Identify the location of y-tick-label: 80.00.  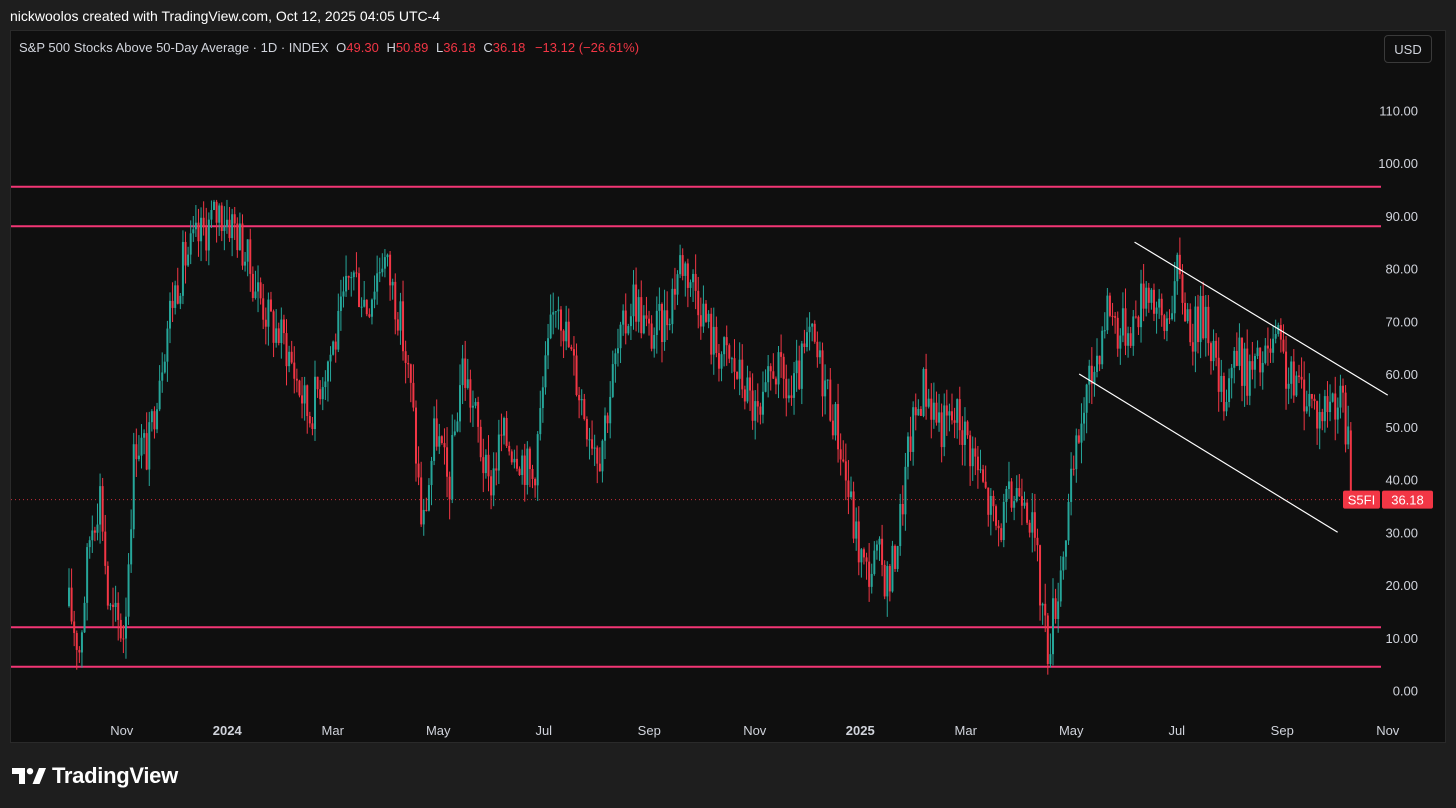
(1401, 269).